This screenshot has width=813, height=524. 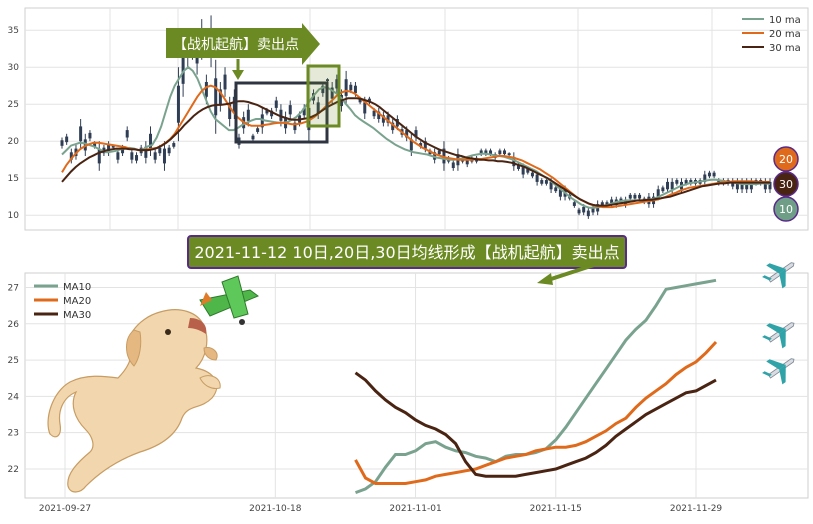 I want to click on green-plane-illustration, so click(x=229, y=300).